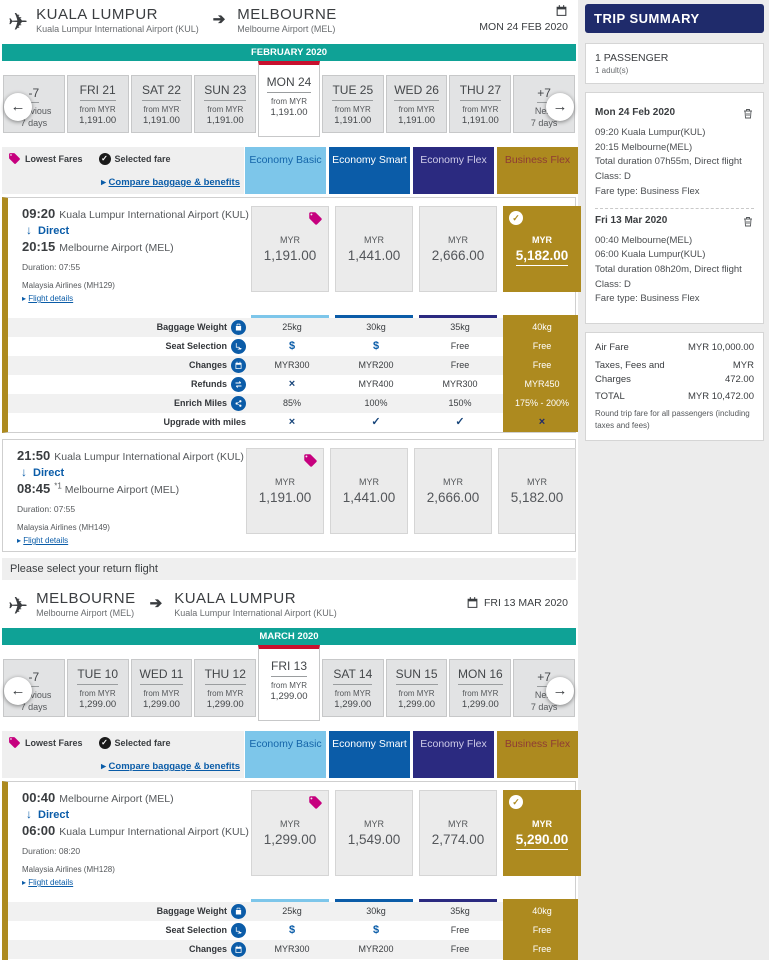 This screenshot has height=960, width=769. I want to click on day-tab-wed-11: WED 11 from MYR 1,299.00, so click(161, 688).